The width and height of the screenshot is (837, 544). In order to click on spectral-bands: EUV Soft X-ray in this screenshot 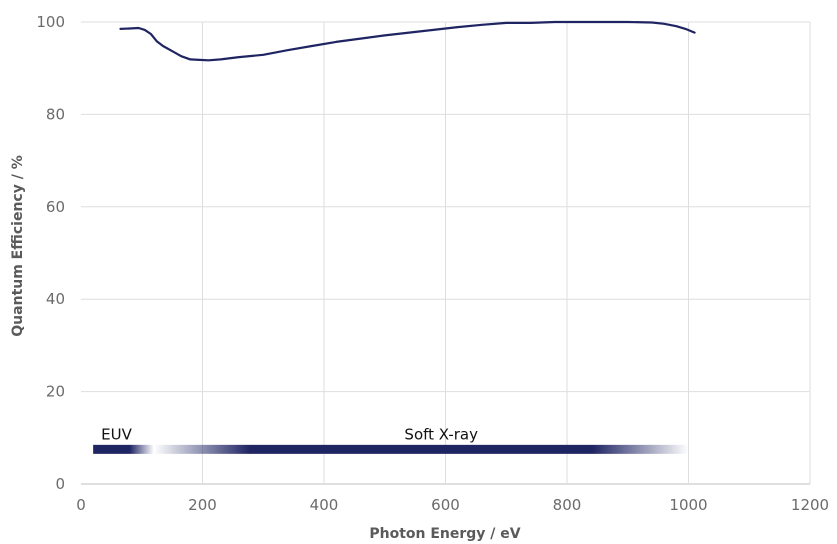, I will do `click(391, 439)`.